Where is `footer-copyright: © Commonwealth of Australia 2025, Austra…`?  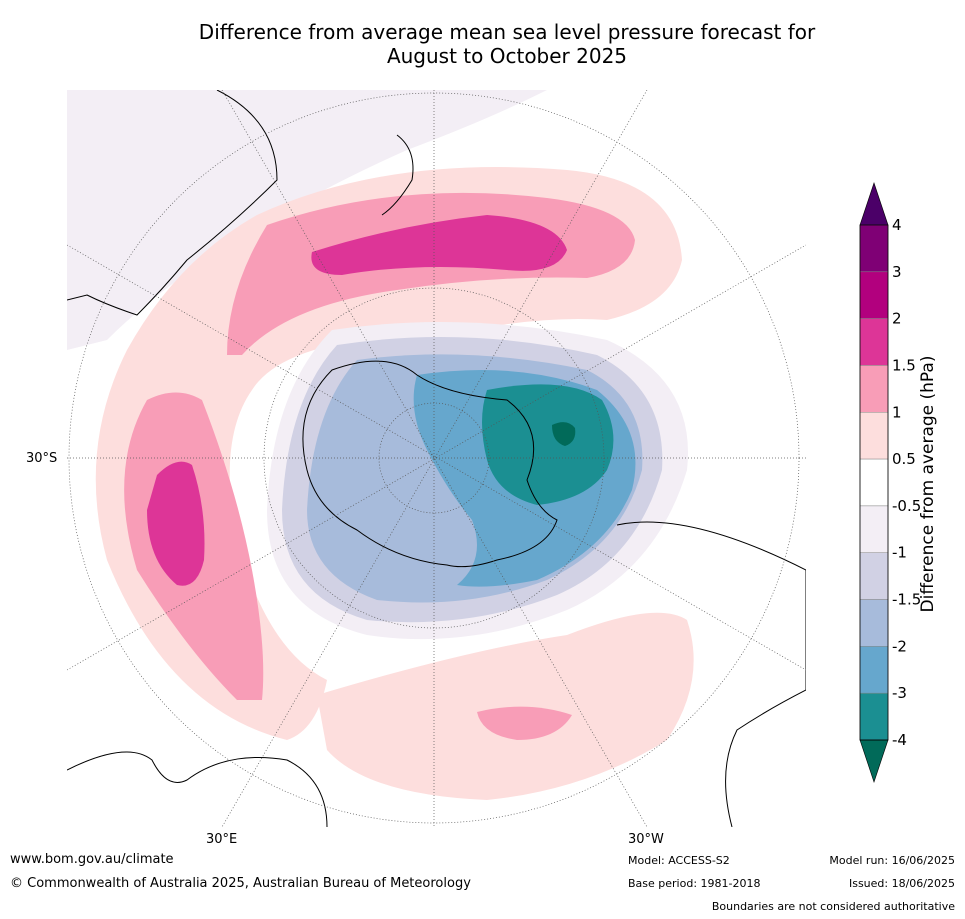
footer-copyright: © Commonwealth of Australia 2025, Austra… is located at coordinates (240, 883).